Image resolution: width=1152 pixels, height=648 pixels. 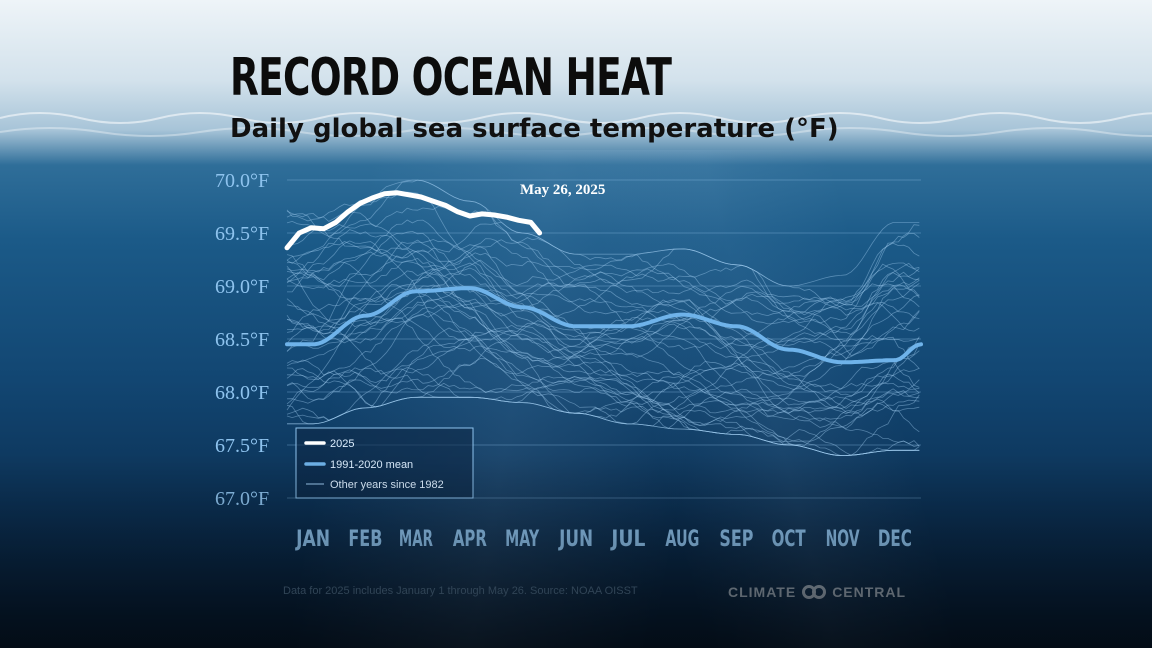 What do you see at coordinates (814, 592) in the screenshot?
I see `logo-rings-icon` at bounding box center [814, 592].